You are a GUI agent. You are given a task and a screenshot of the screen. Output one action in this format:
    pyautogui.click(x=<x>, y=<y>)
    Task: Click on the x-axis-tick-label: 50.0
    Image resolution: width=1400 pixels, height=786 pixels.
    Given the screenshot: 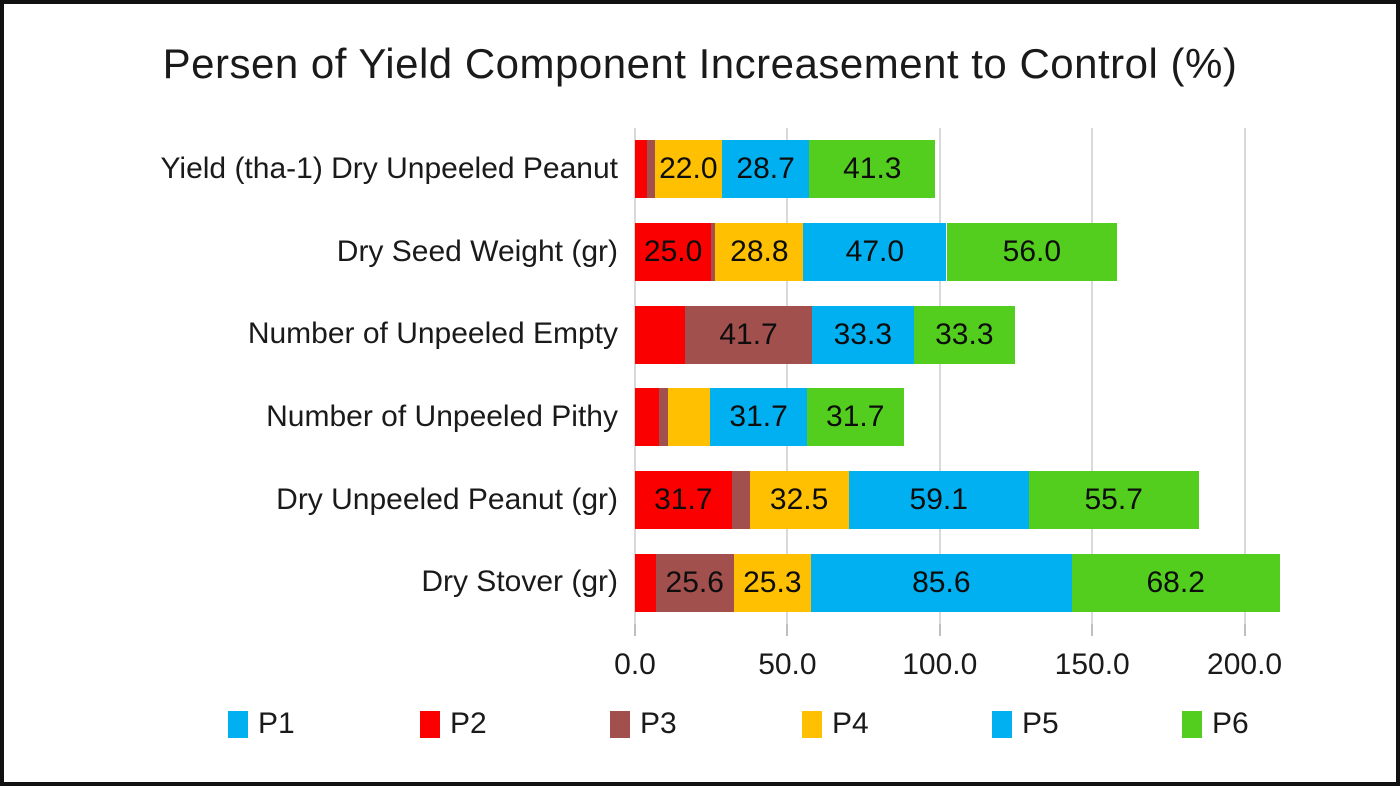 What is the action you would take?
    pyautogui.click(x=787, y=664)
    